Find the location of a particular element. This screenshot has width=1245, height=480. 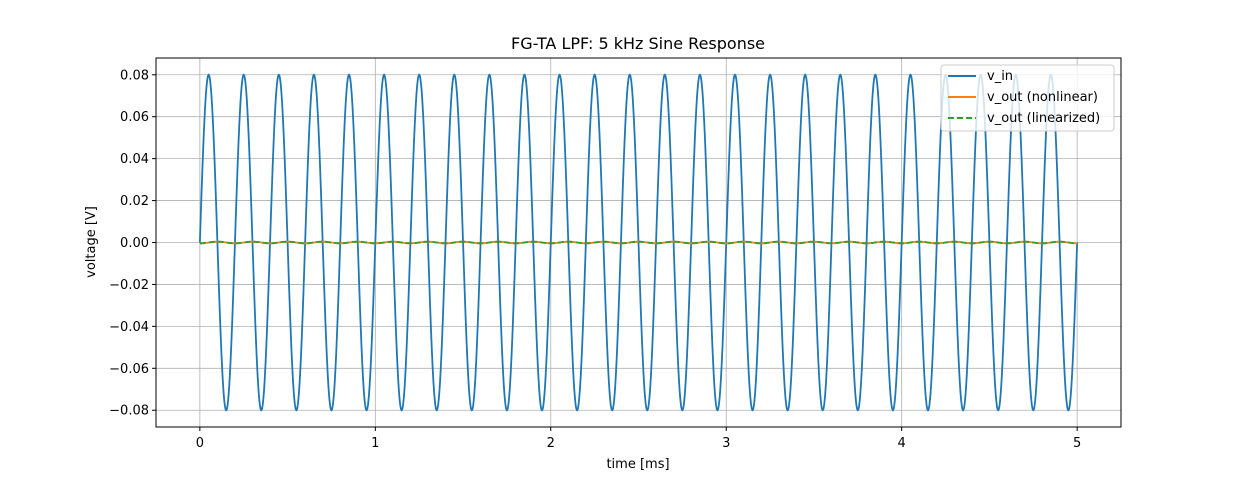

y-axis-label: voltage [V] is located at coordinates (91, 242).